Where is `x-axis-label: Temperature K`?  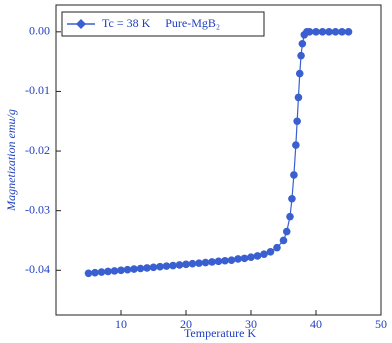 x-axis-label: Temperature K is located at coordinates (220, 333).